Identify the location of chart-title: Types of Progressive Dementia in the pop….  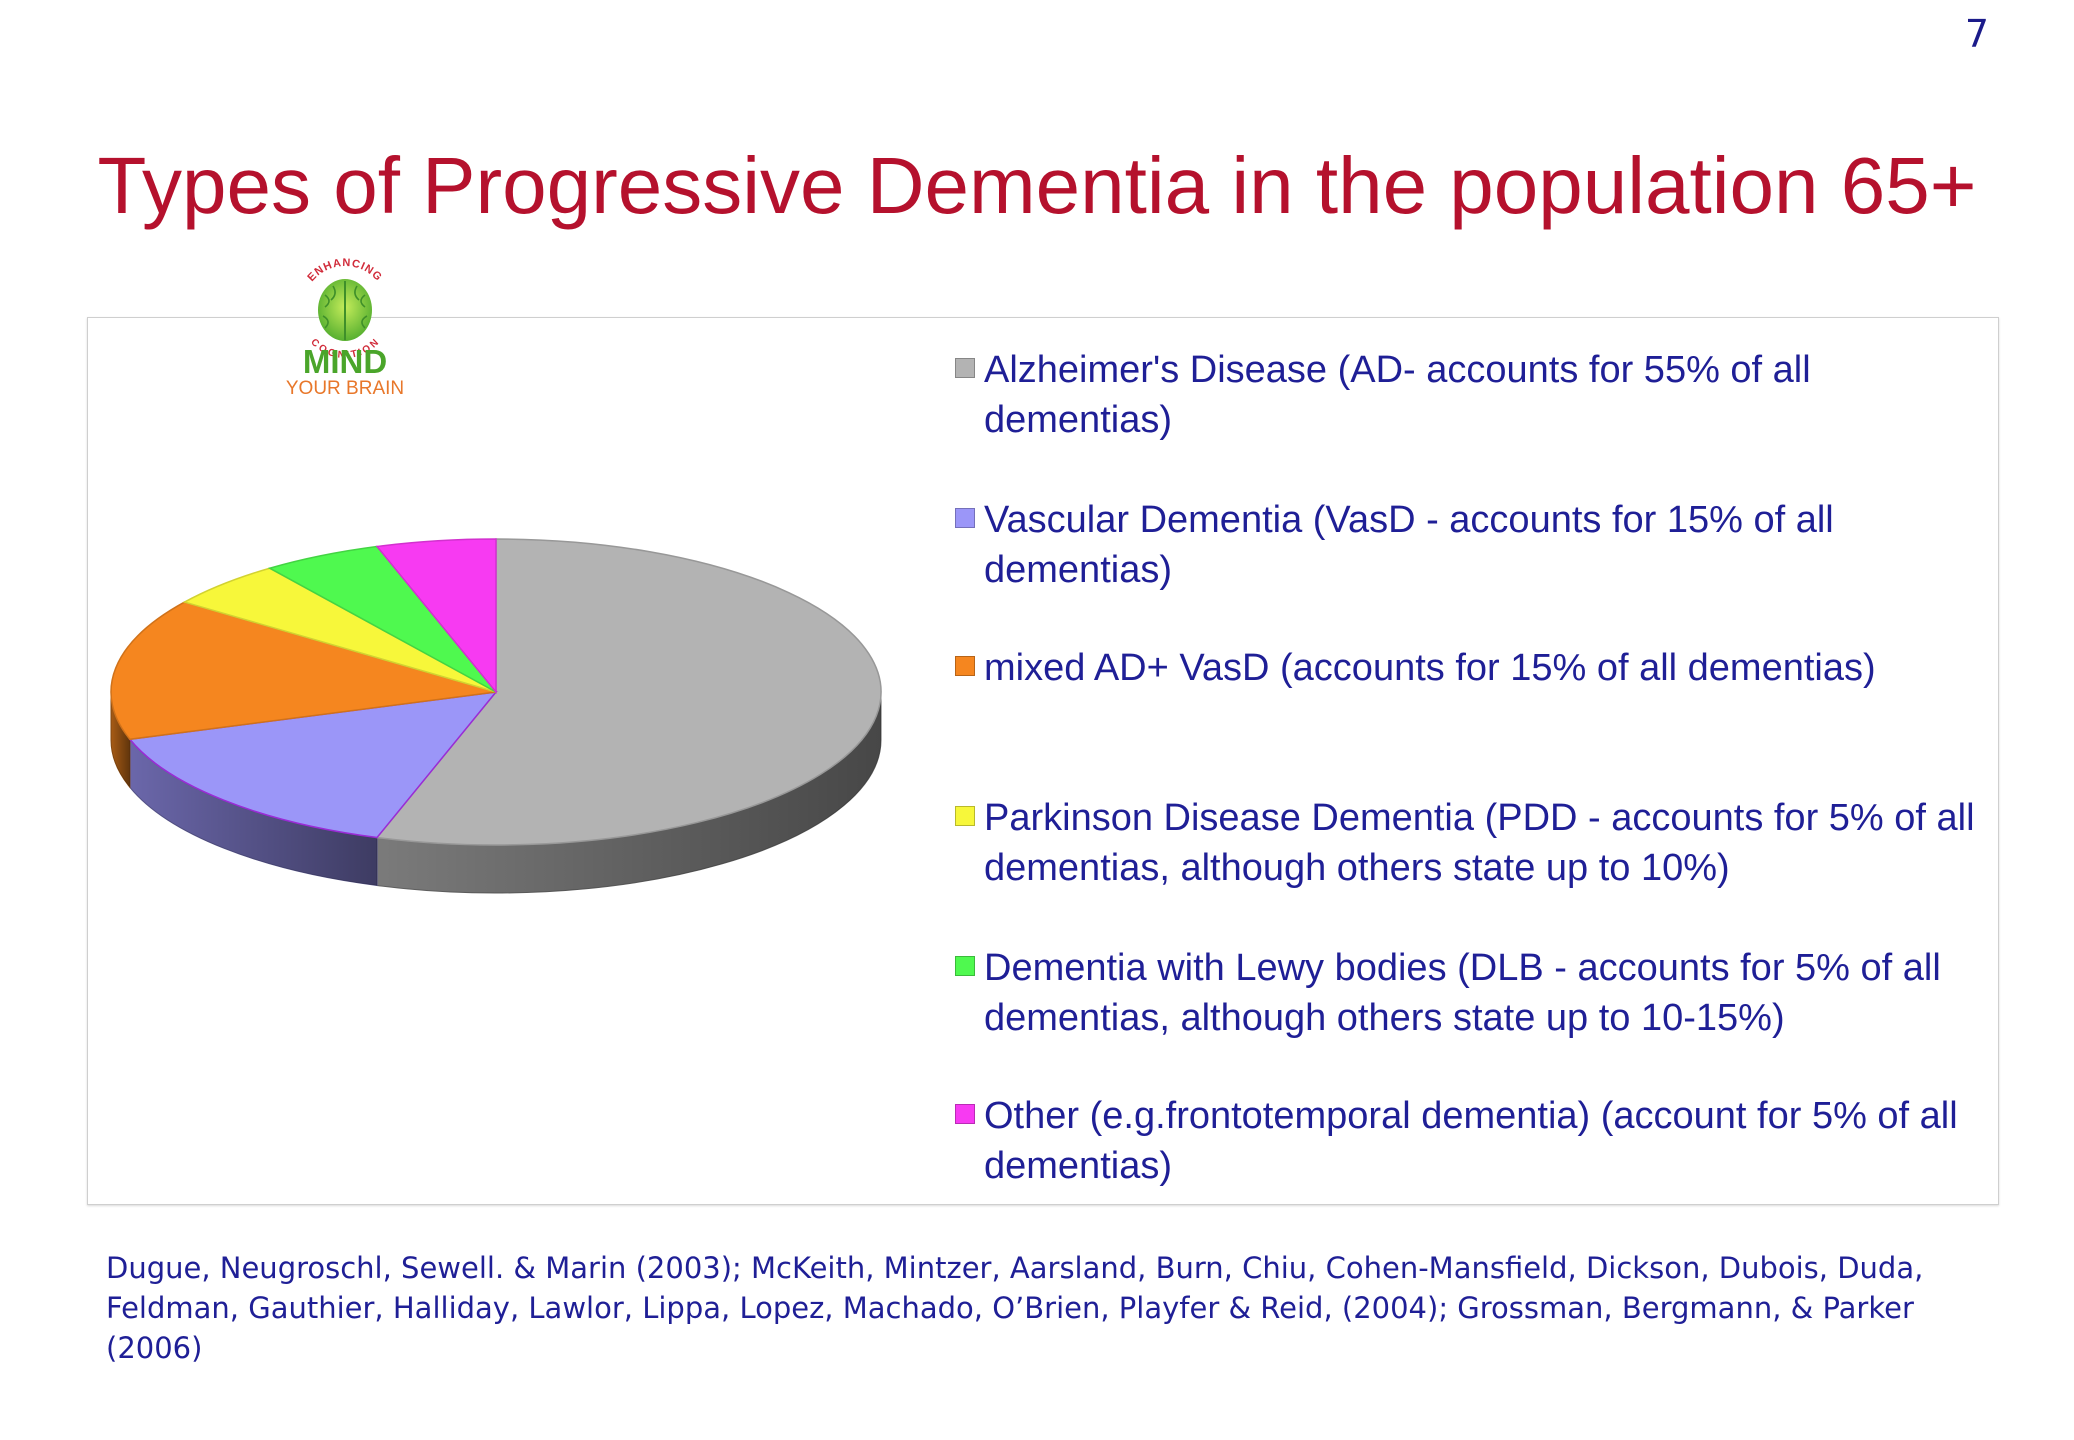
(1037, 185).